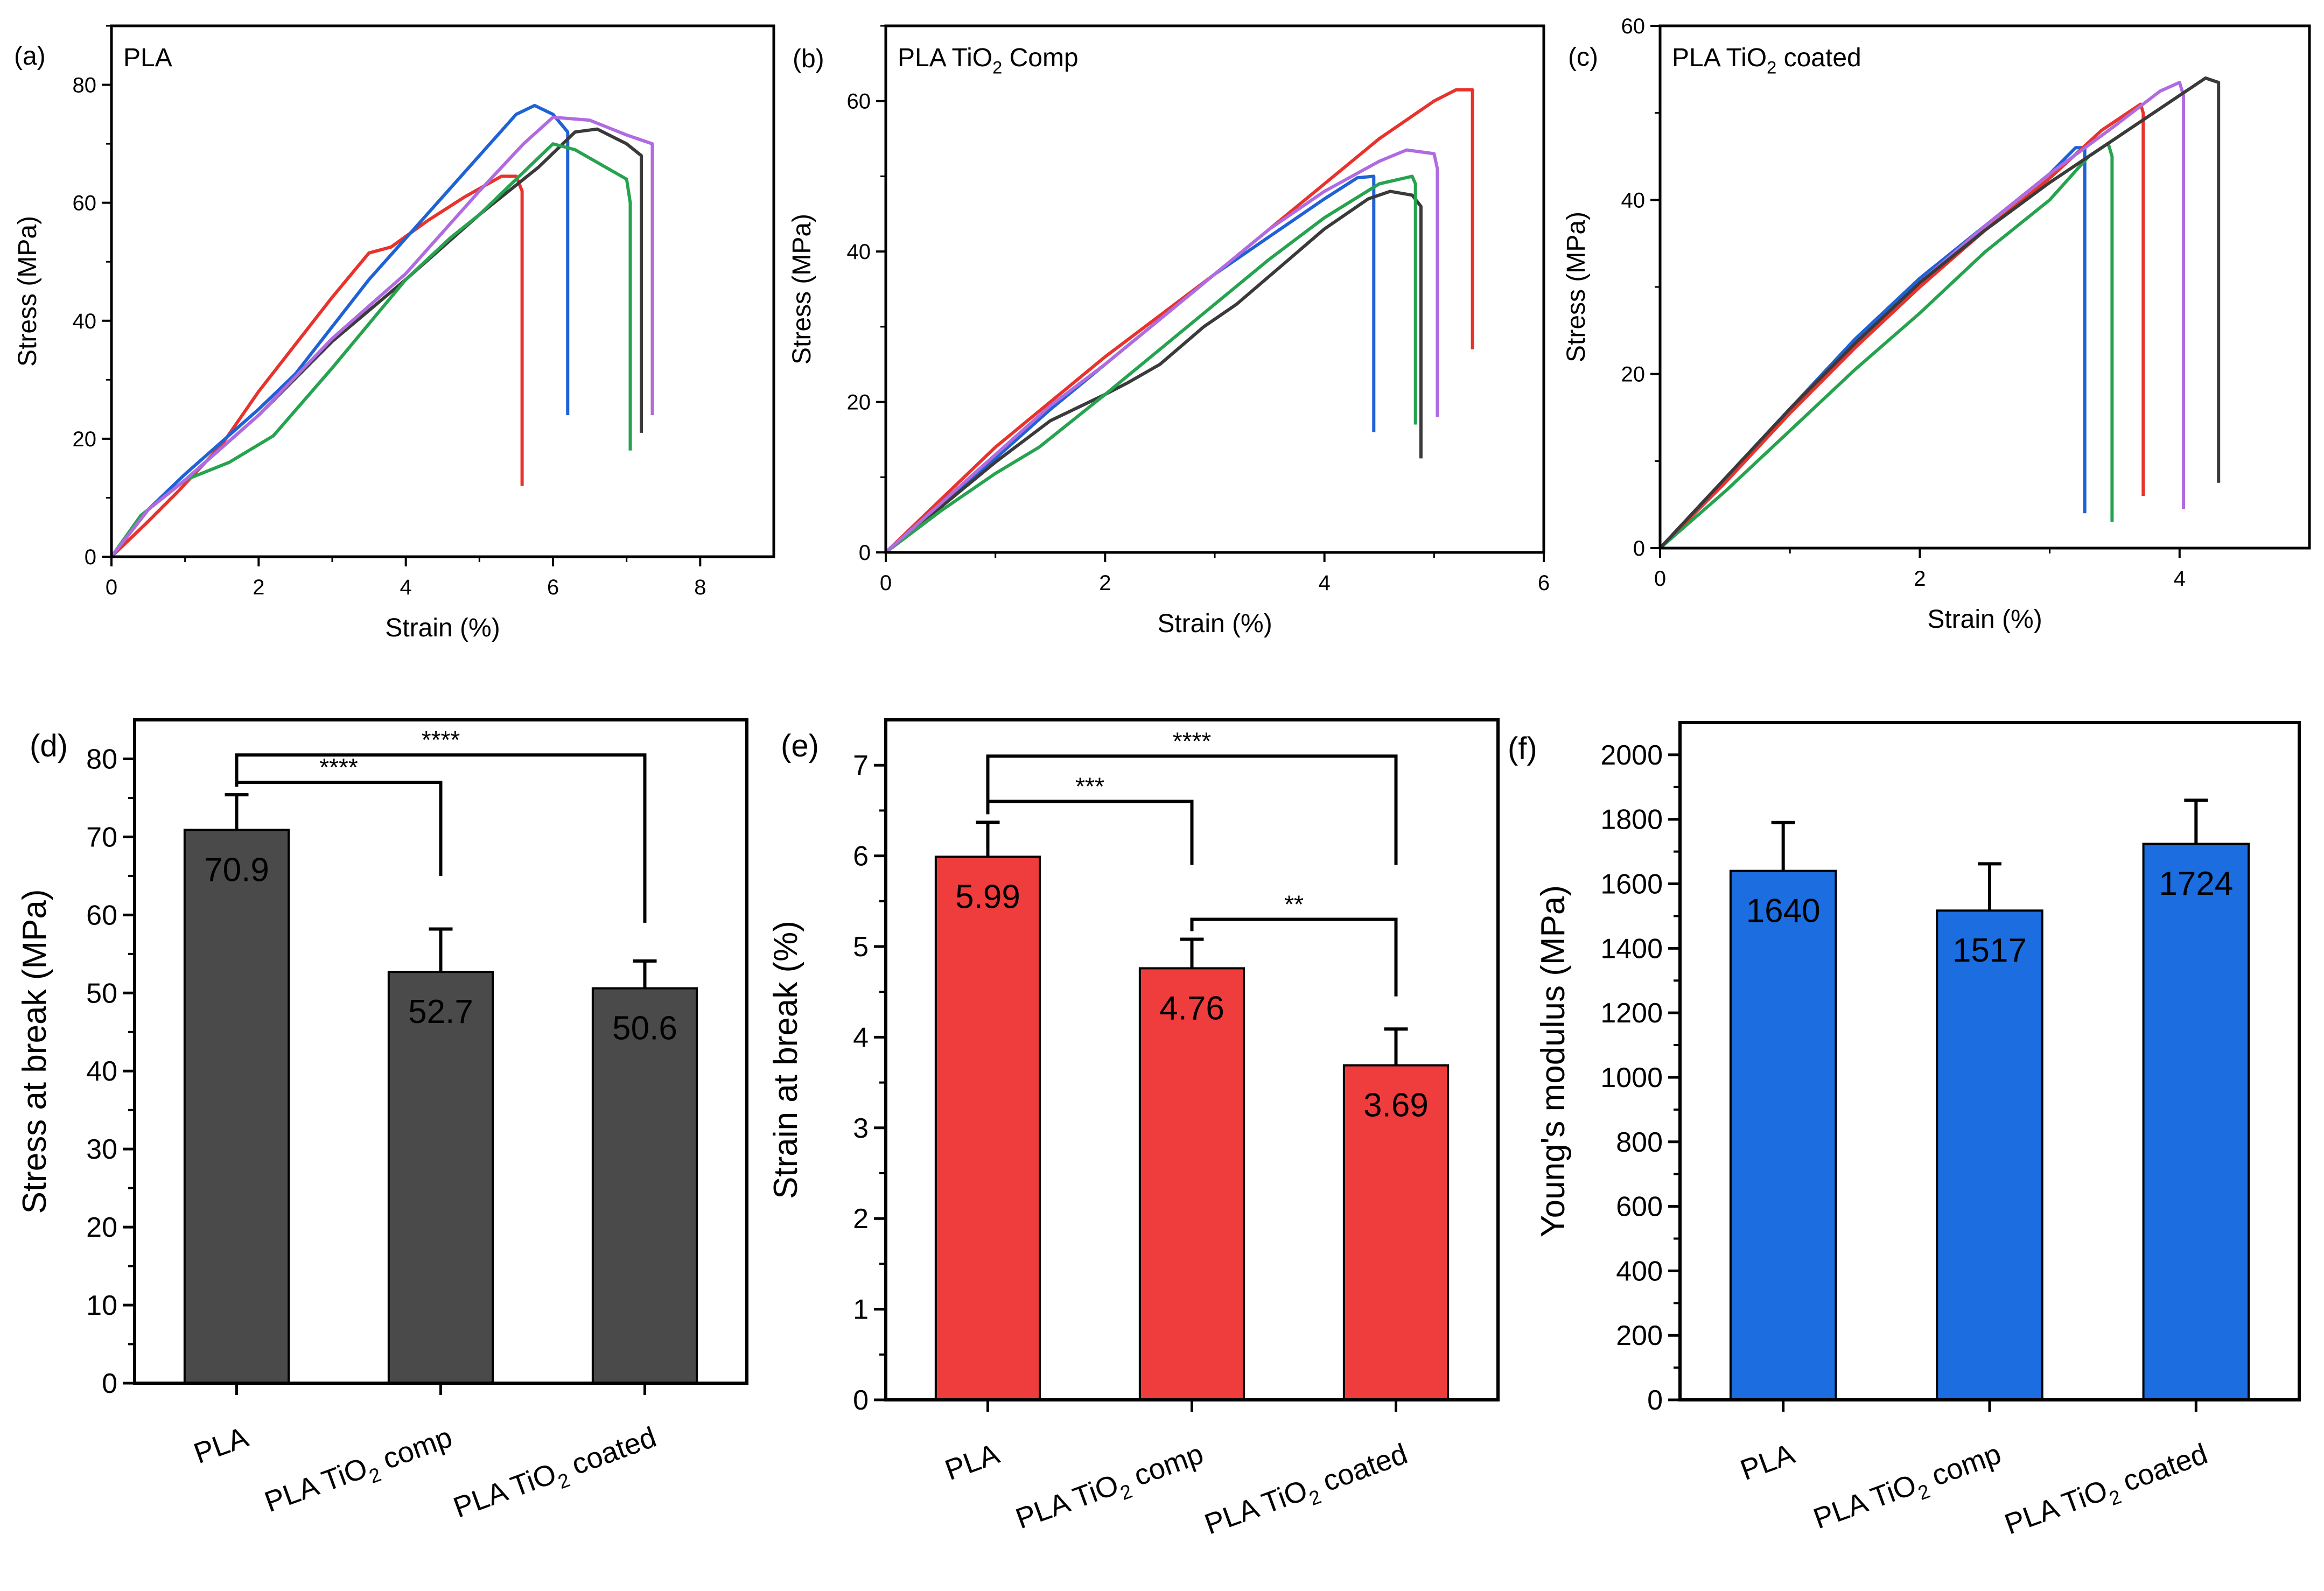 The width and height of the screenshot is (2324, 1591). Describe the element at coordinates (49, 745) in the screenshot. I see `panel-label: (d)` at that location.